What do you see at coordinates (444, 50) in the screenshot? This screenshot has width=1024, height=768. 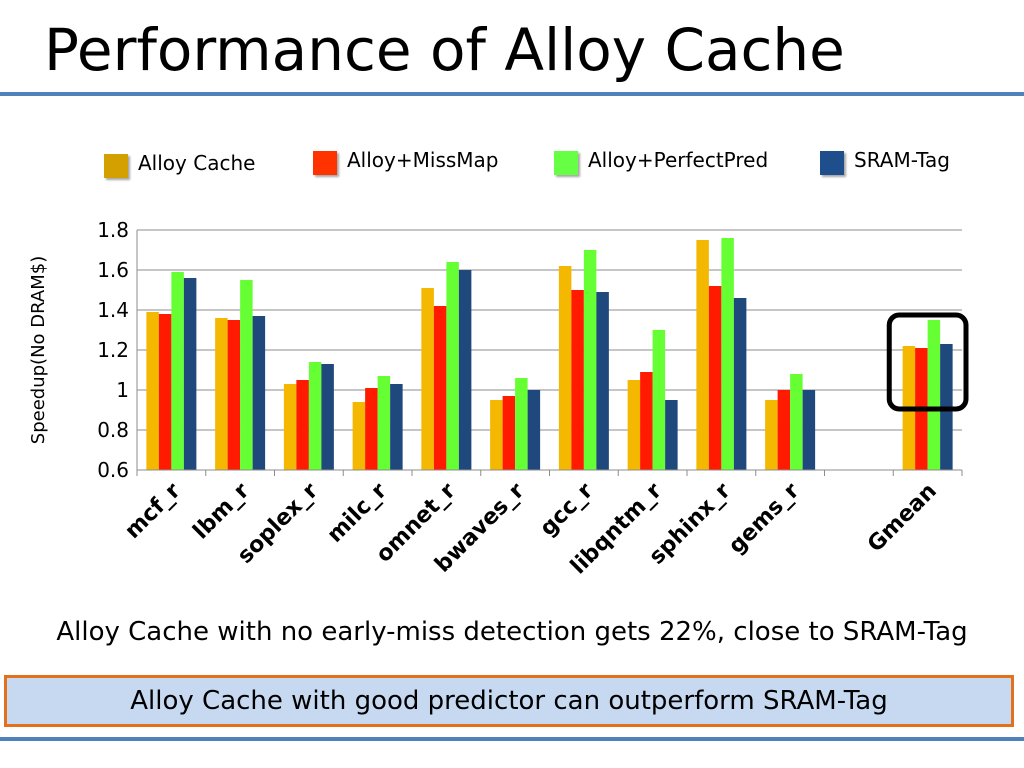 I see `slide-title: Performance of Alloy Cache` at bounding box center [444, 50].